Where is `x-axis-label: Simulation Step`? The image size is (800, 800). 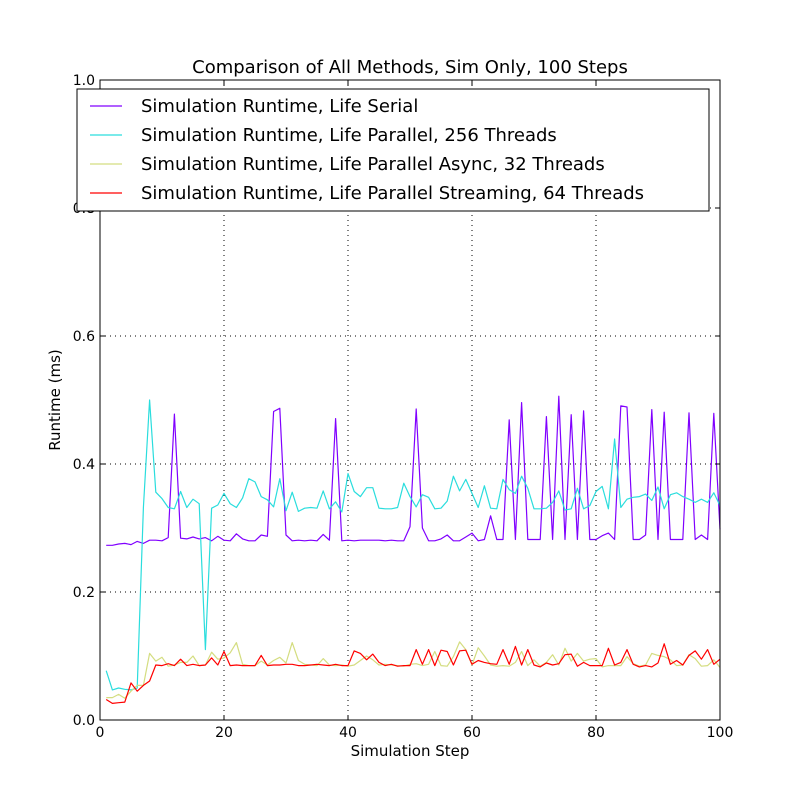
x-axis-label: Simulation Step is located at coordinates (410, 751).